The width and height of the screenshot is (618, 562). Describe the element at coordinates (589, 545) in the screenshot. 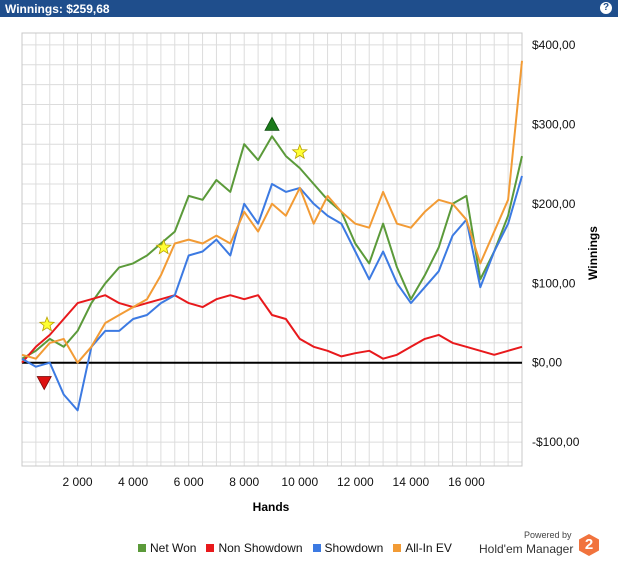

I see `hem2-logo-icon: 2` at that location.